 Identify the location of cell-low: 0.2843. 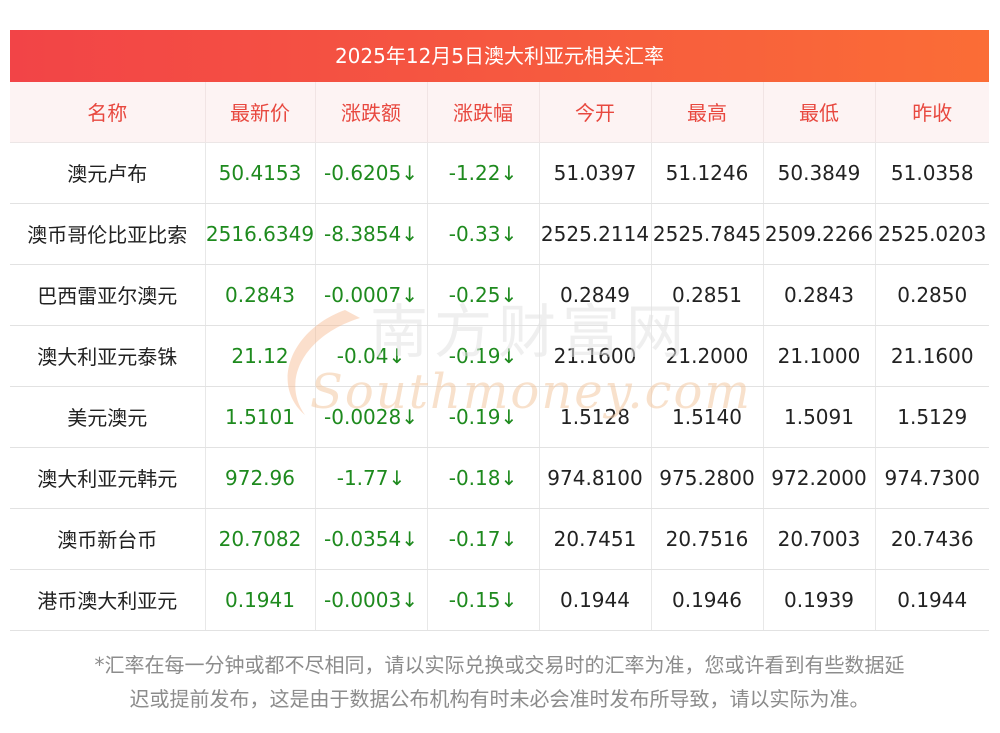
(819, 295).